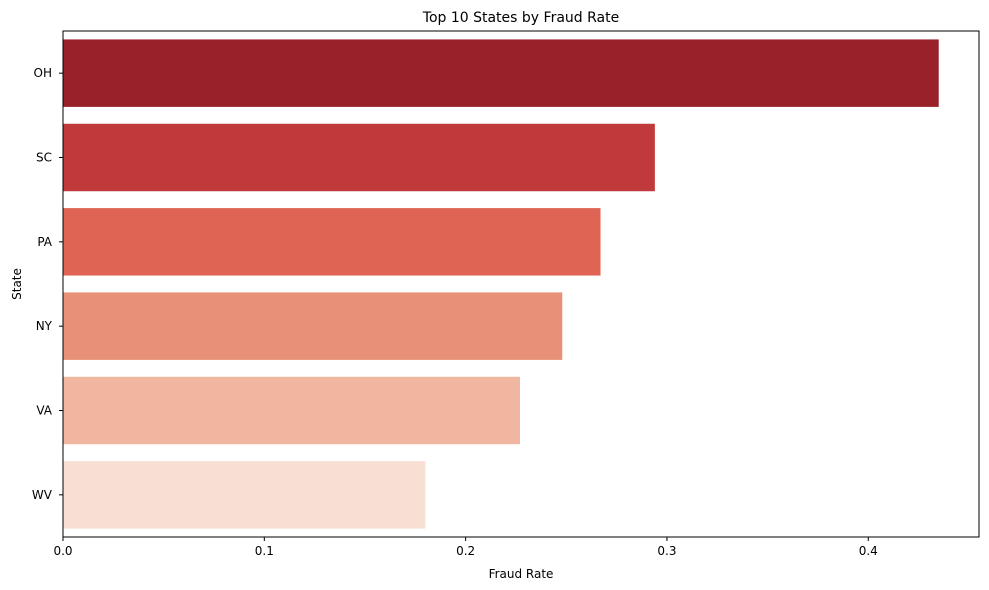 The image size is (989, 590). What do you see at coordinates (359, 157) in the screenshot?
I see `bar-sc` at bounding box center [359, 157].